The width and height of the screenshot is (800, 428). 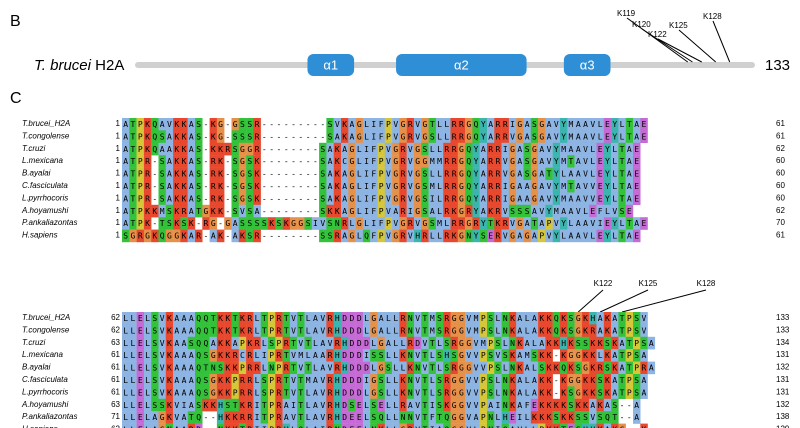 What do you see at coordinates (40, 426) in the screenshot?
I see `block2-species-10: H.sapiens` at bounding box center [40, 426].